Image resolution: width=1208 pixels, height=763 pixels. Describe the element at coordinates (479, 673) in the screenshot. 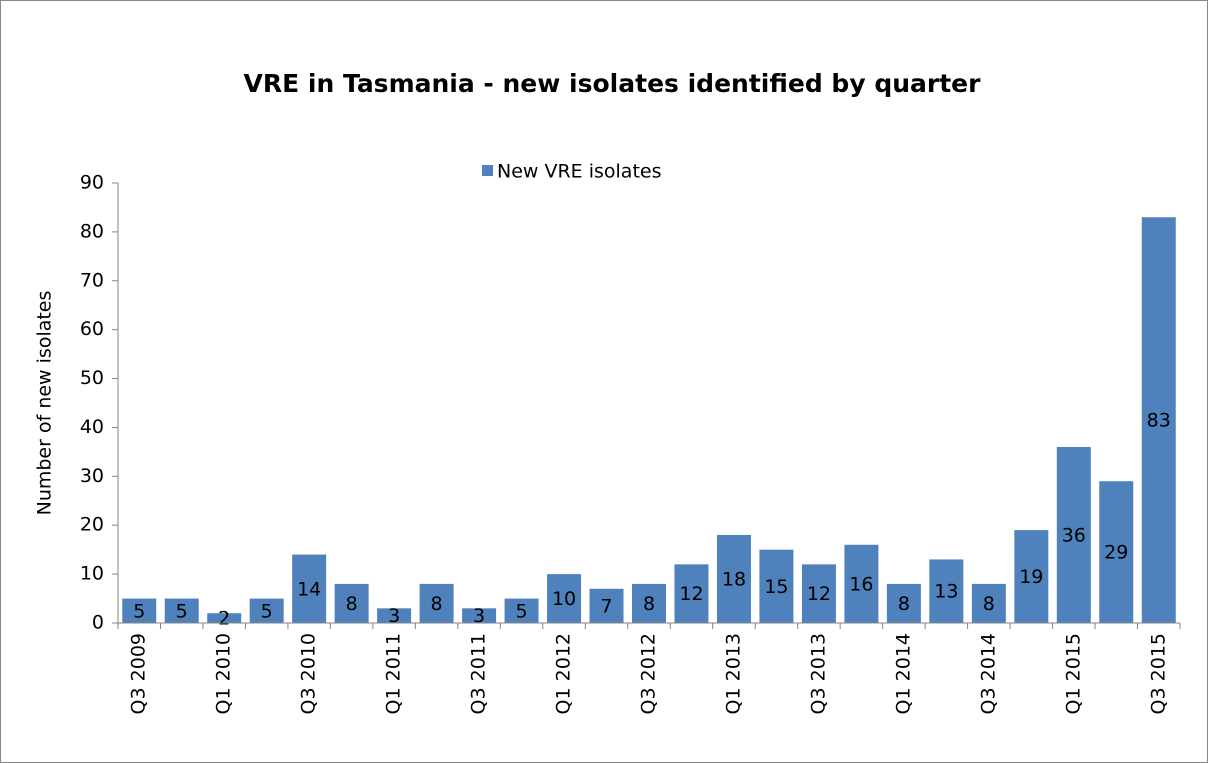

I see `x-tick-label: Q3 2011` at that location.